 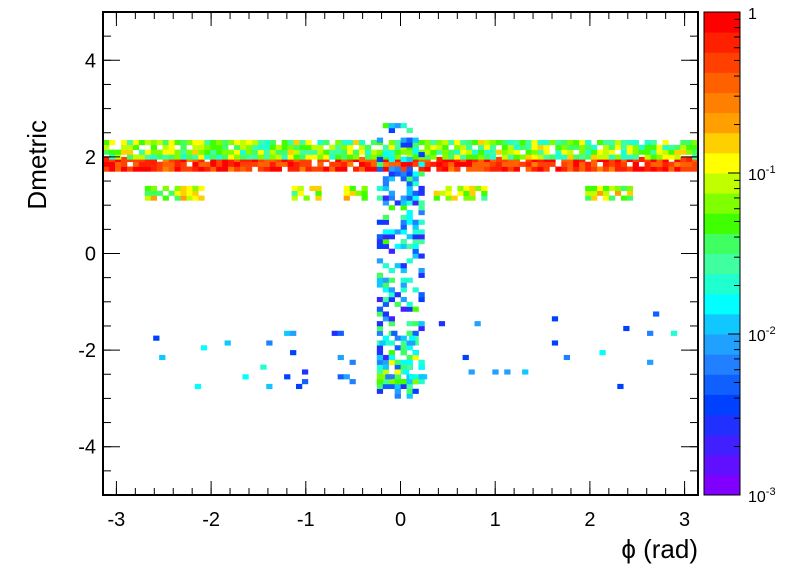 I want to click on x-tick-label: -3, so click(x=117, y=520).